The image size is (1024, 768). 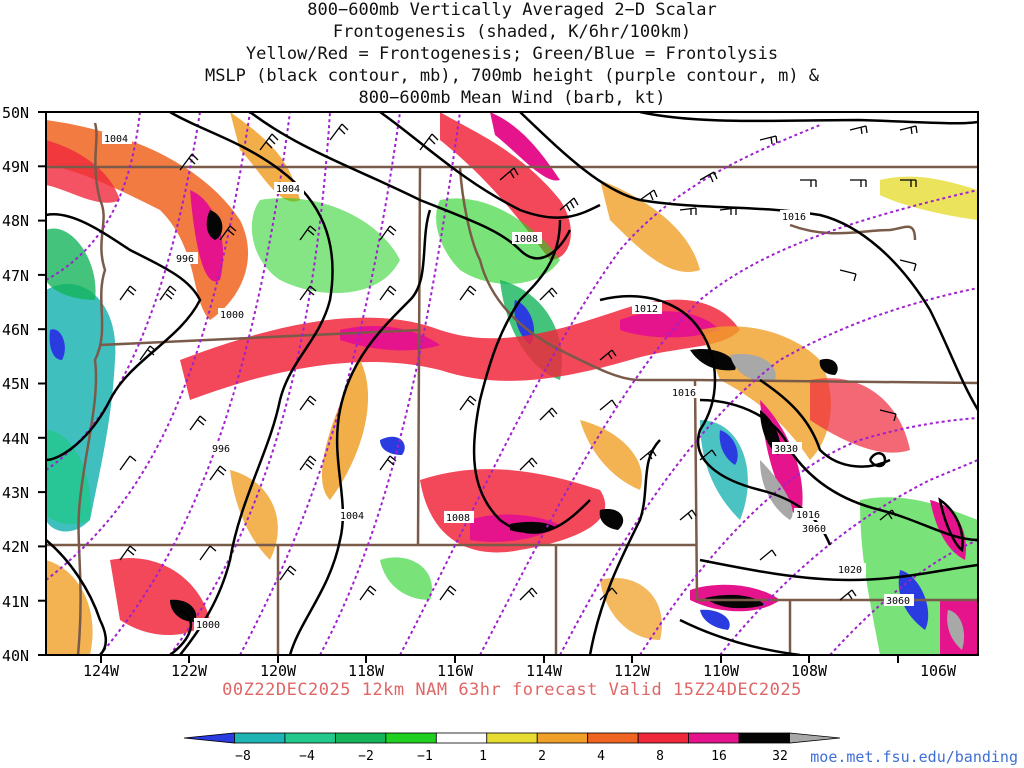 What do you see at coordinates (278, 671) in the screenshot?
I see `lon-label-120w: 120W` at bounding box center [278, 671].